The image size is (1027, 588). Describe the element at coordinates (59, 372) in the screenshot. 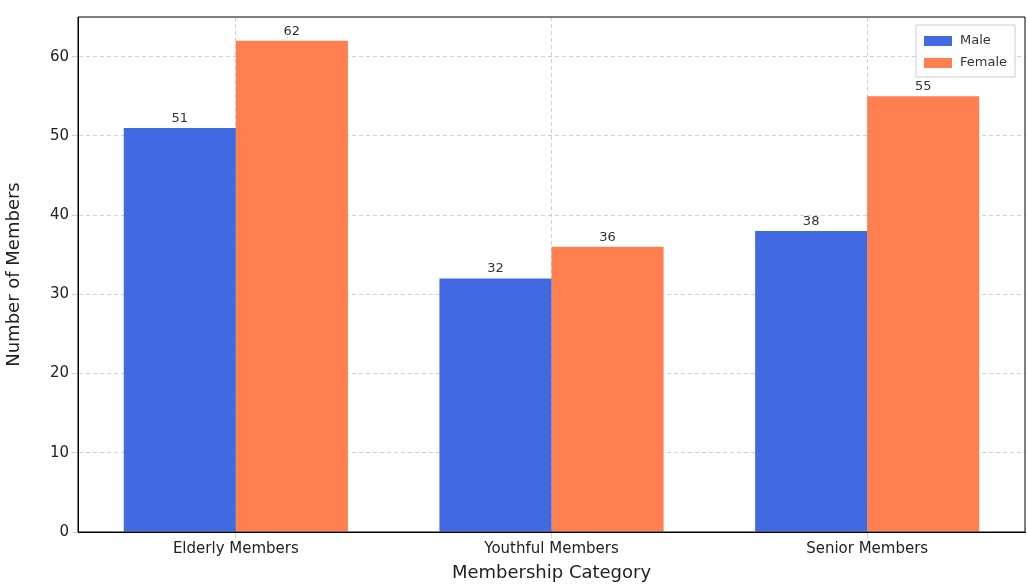

I see `y-tick-label: 20` at that location.